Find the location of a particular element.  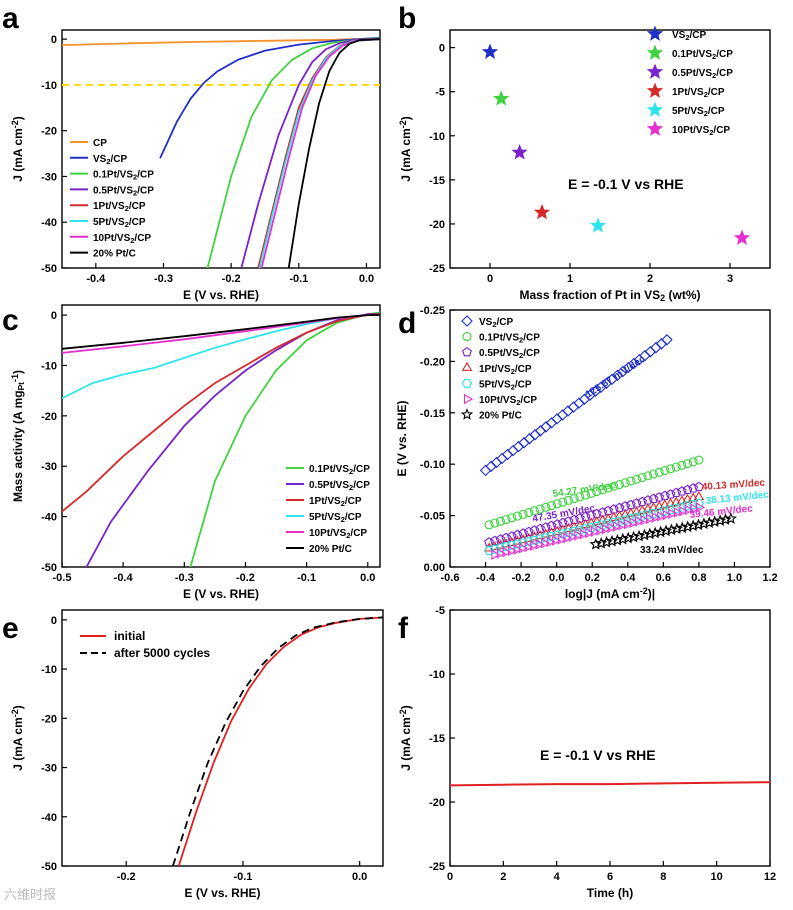

tafel-slope-label: 125.87 mV/dec is located at coordinates (616, 377).